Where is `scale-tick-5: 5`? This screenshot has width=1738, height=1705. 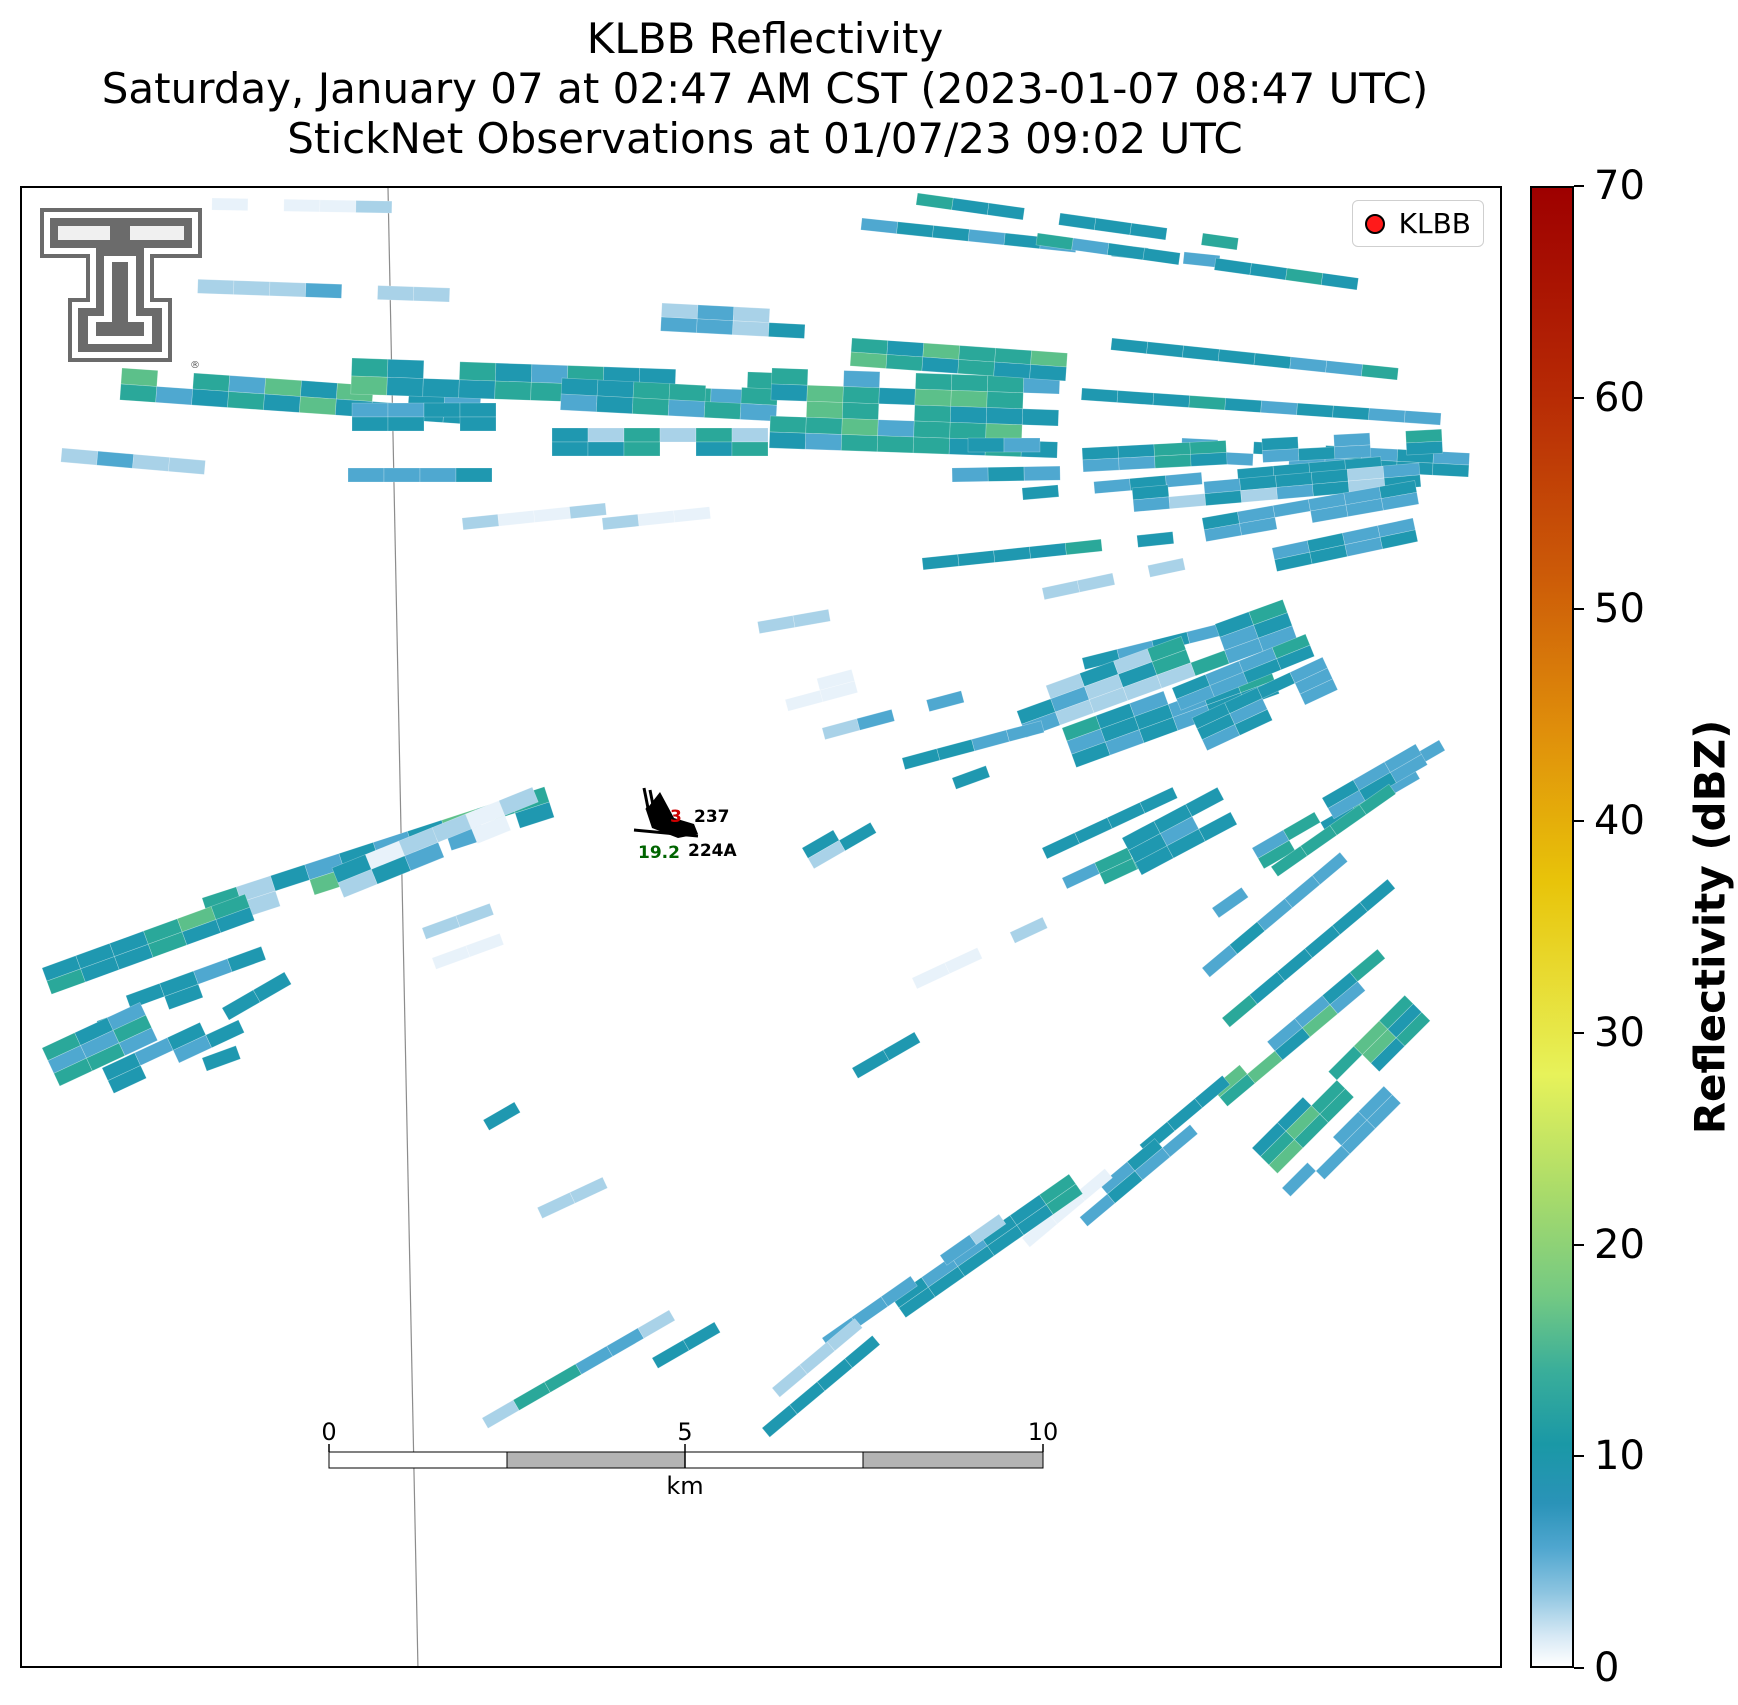
scale-tick-5: 5 is located at coordinates (684, 1432).